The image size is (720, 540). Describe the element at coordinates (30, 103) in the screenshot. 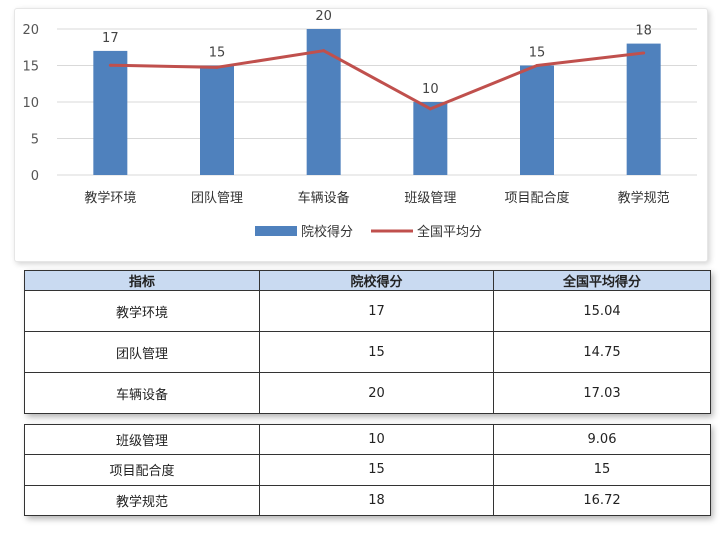

I see `y-tick-label: 10` at that location.